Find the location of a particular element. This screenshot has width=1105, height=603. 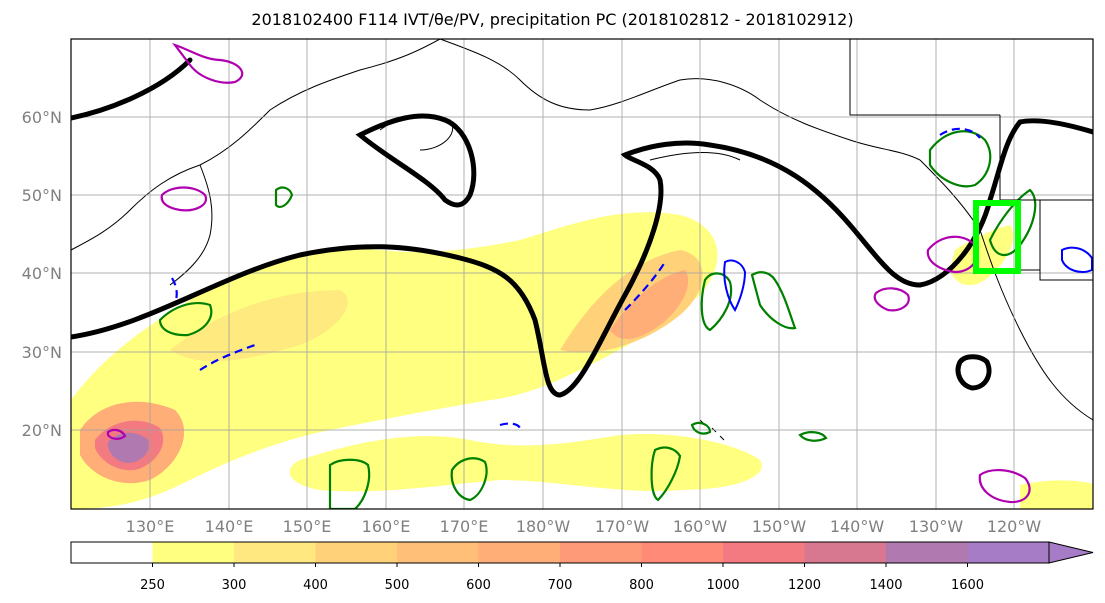

colorbar-label: 1200 is located at coordinates (804, 585).